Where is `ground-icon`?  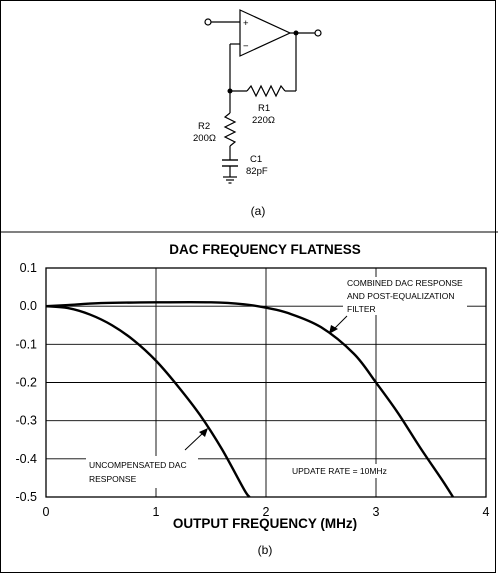 ground-icon is located at coordinates (230, 180).